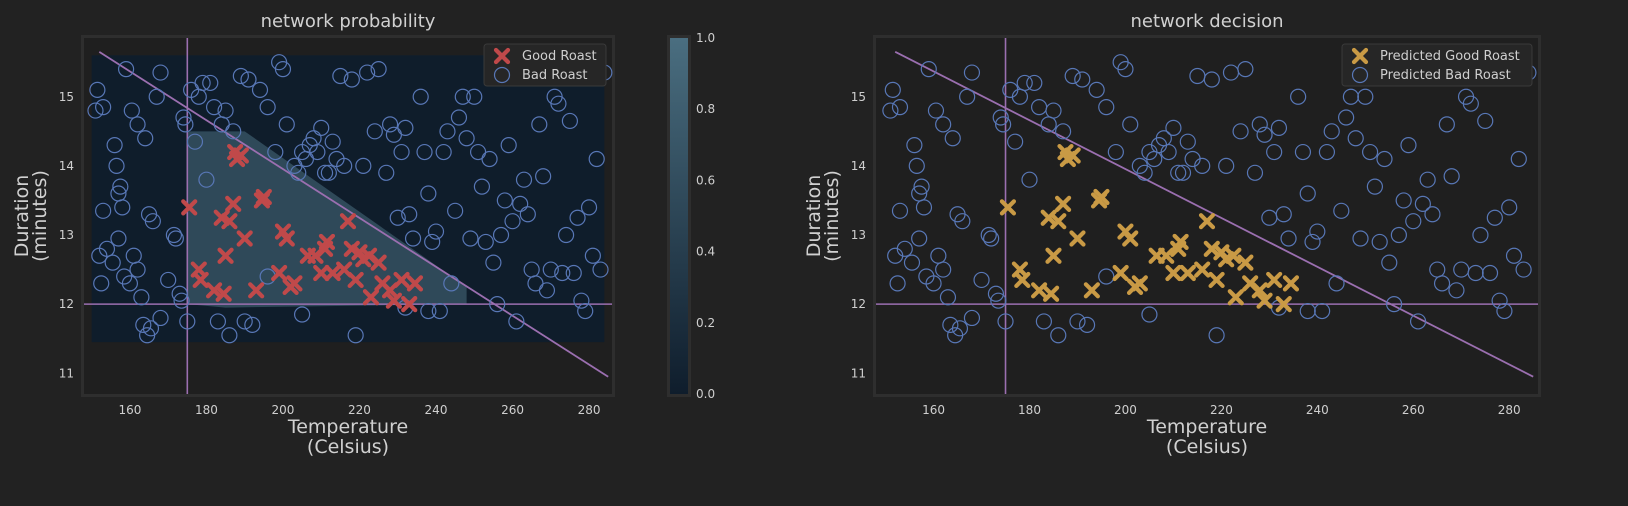 The image size is (1628, 506). What do you see at coordinates (705, 180) in the screenshot?
I see `colorbar-tick-label: 0.6` at bounding box center [705, 180].